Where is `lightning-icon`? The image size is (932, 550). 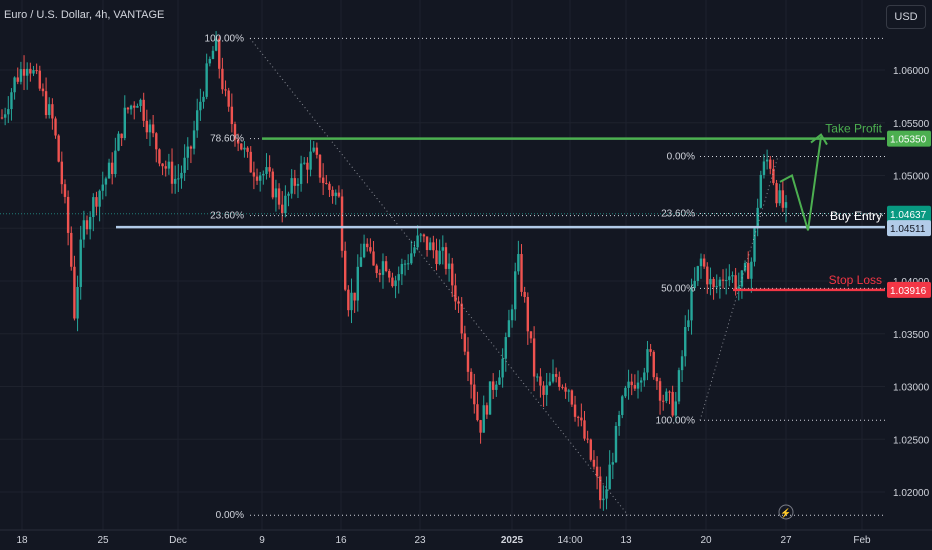
lightning-icon is located at coordinates (786, 512).